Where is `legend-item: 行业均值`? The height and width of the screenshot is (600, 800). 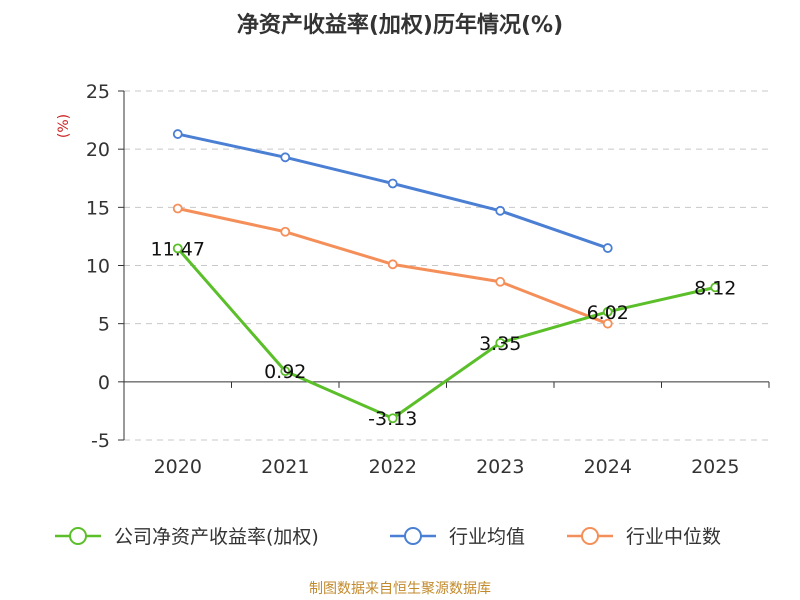
legend-item: 行业均值 is located at coordinates (457, 537).